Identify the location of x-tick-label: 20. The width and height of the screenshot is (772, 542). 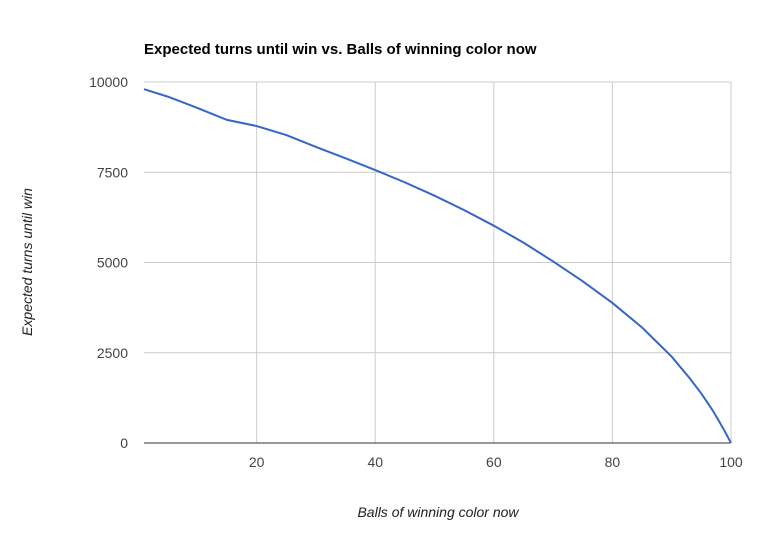
(257, 462).